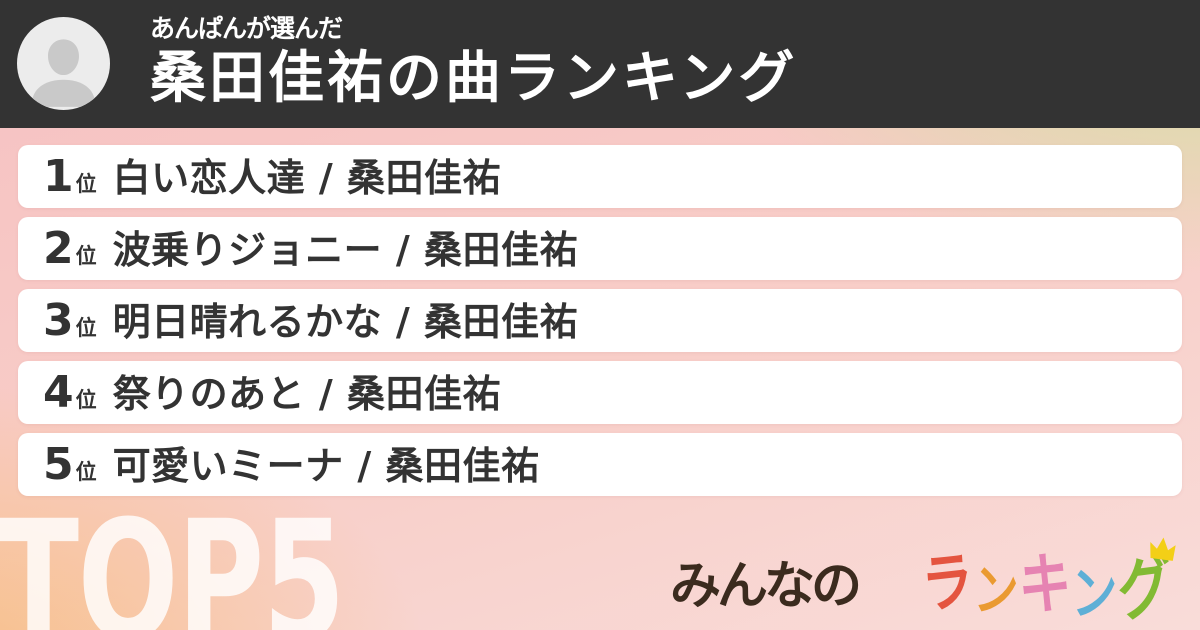 This screenshot has height=630, width=1200. Describe the element at coordinates (172, 557) in the screenshot. I see `top5-watermark: TOP5` at that location.